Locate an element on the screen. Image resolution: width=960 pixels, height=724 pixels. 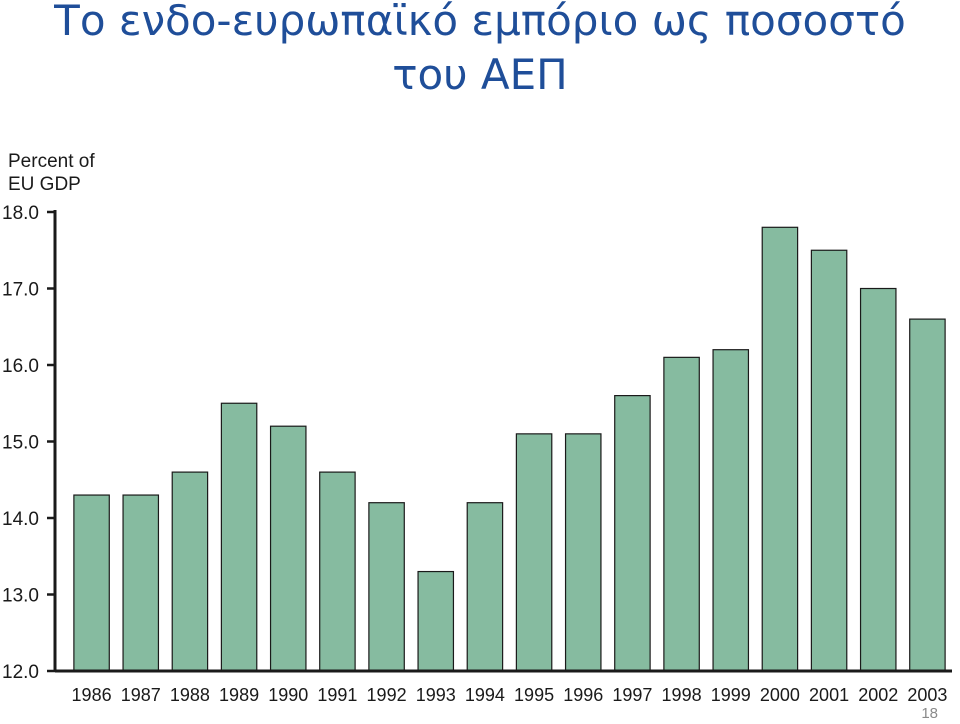
y-tick-label: 12.0 is located at coordinates (20, 672).